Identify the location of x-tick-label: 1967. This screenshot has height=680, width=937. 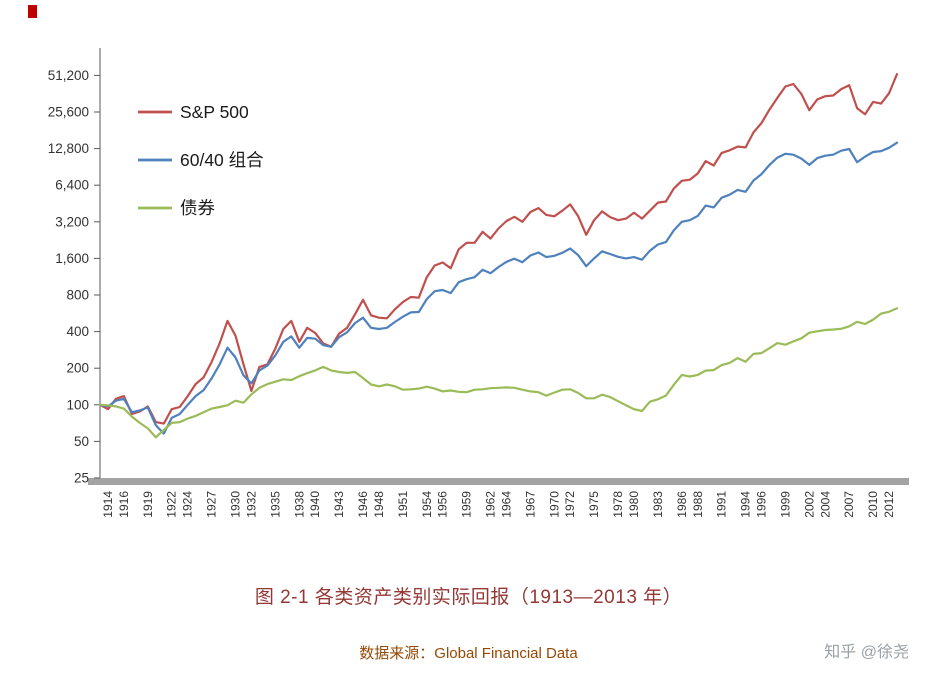
(530, 504).